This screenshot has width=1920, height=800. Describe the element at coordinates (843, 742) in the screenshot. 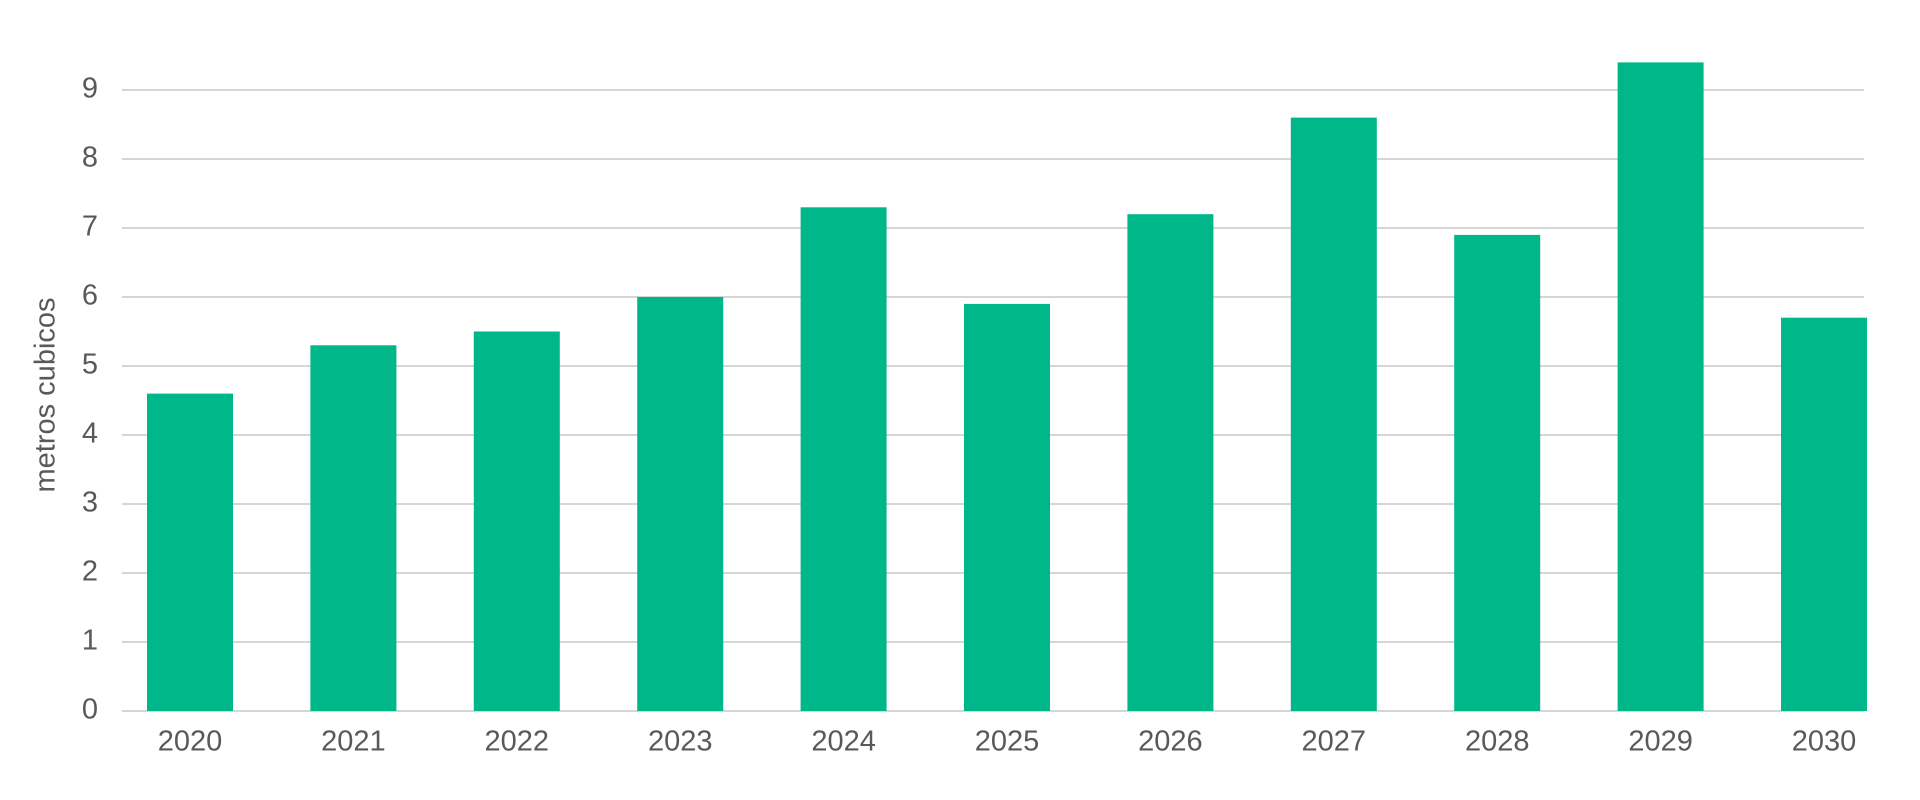

I see `x-tick-label: 2024` at that location.